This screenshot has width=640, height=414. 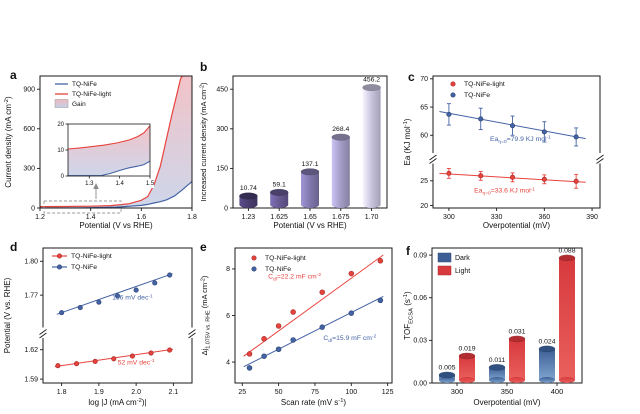 What do you see at coordinates (294, 277) in the screenshot?
I see `cdl-annotation: Cdl=22.2 mF cm-2` at bounding box center [294, 277].